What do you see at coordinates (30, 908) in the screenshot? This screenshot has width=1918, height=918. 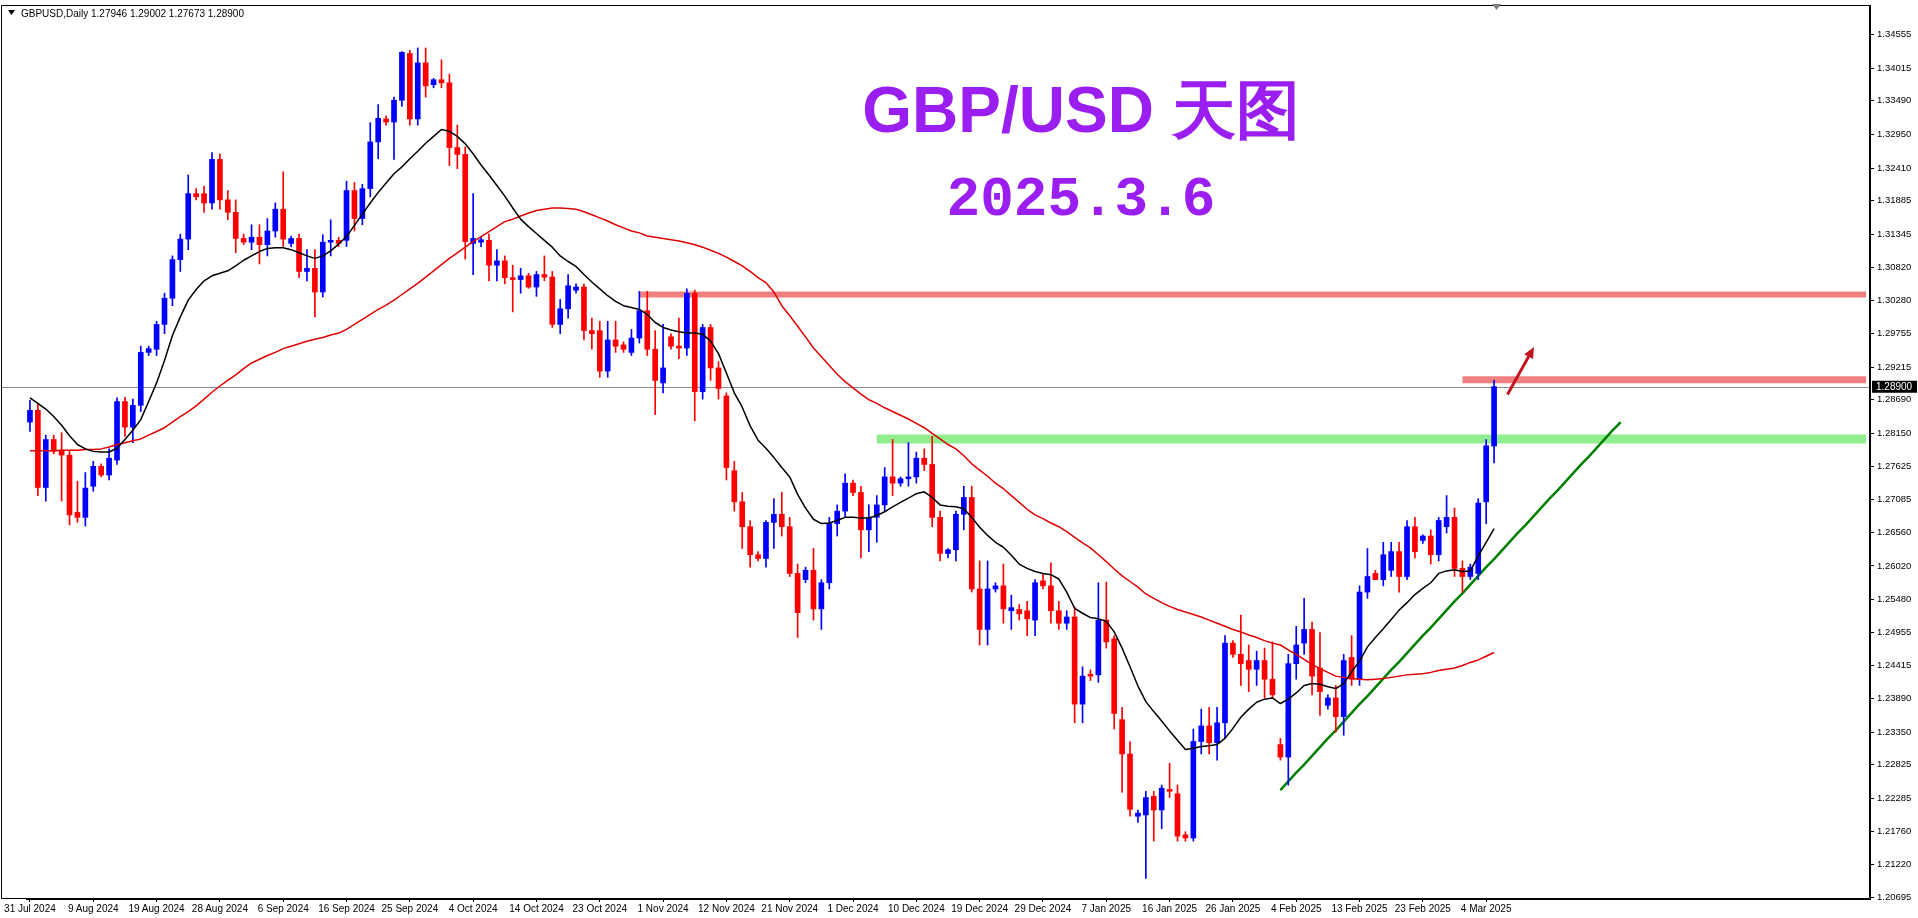 I see `x-tick-label: 31 Jul 2024` at bounding box center [30, 908].